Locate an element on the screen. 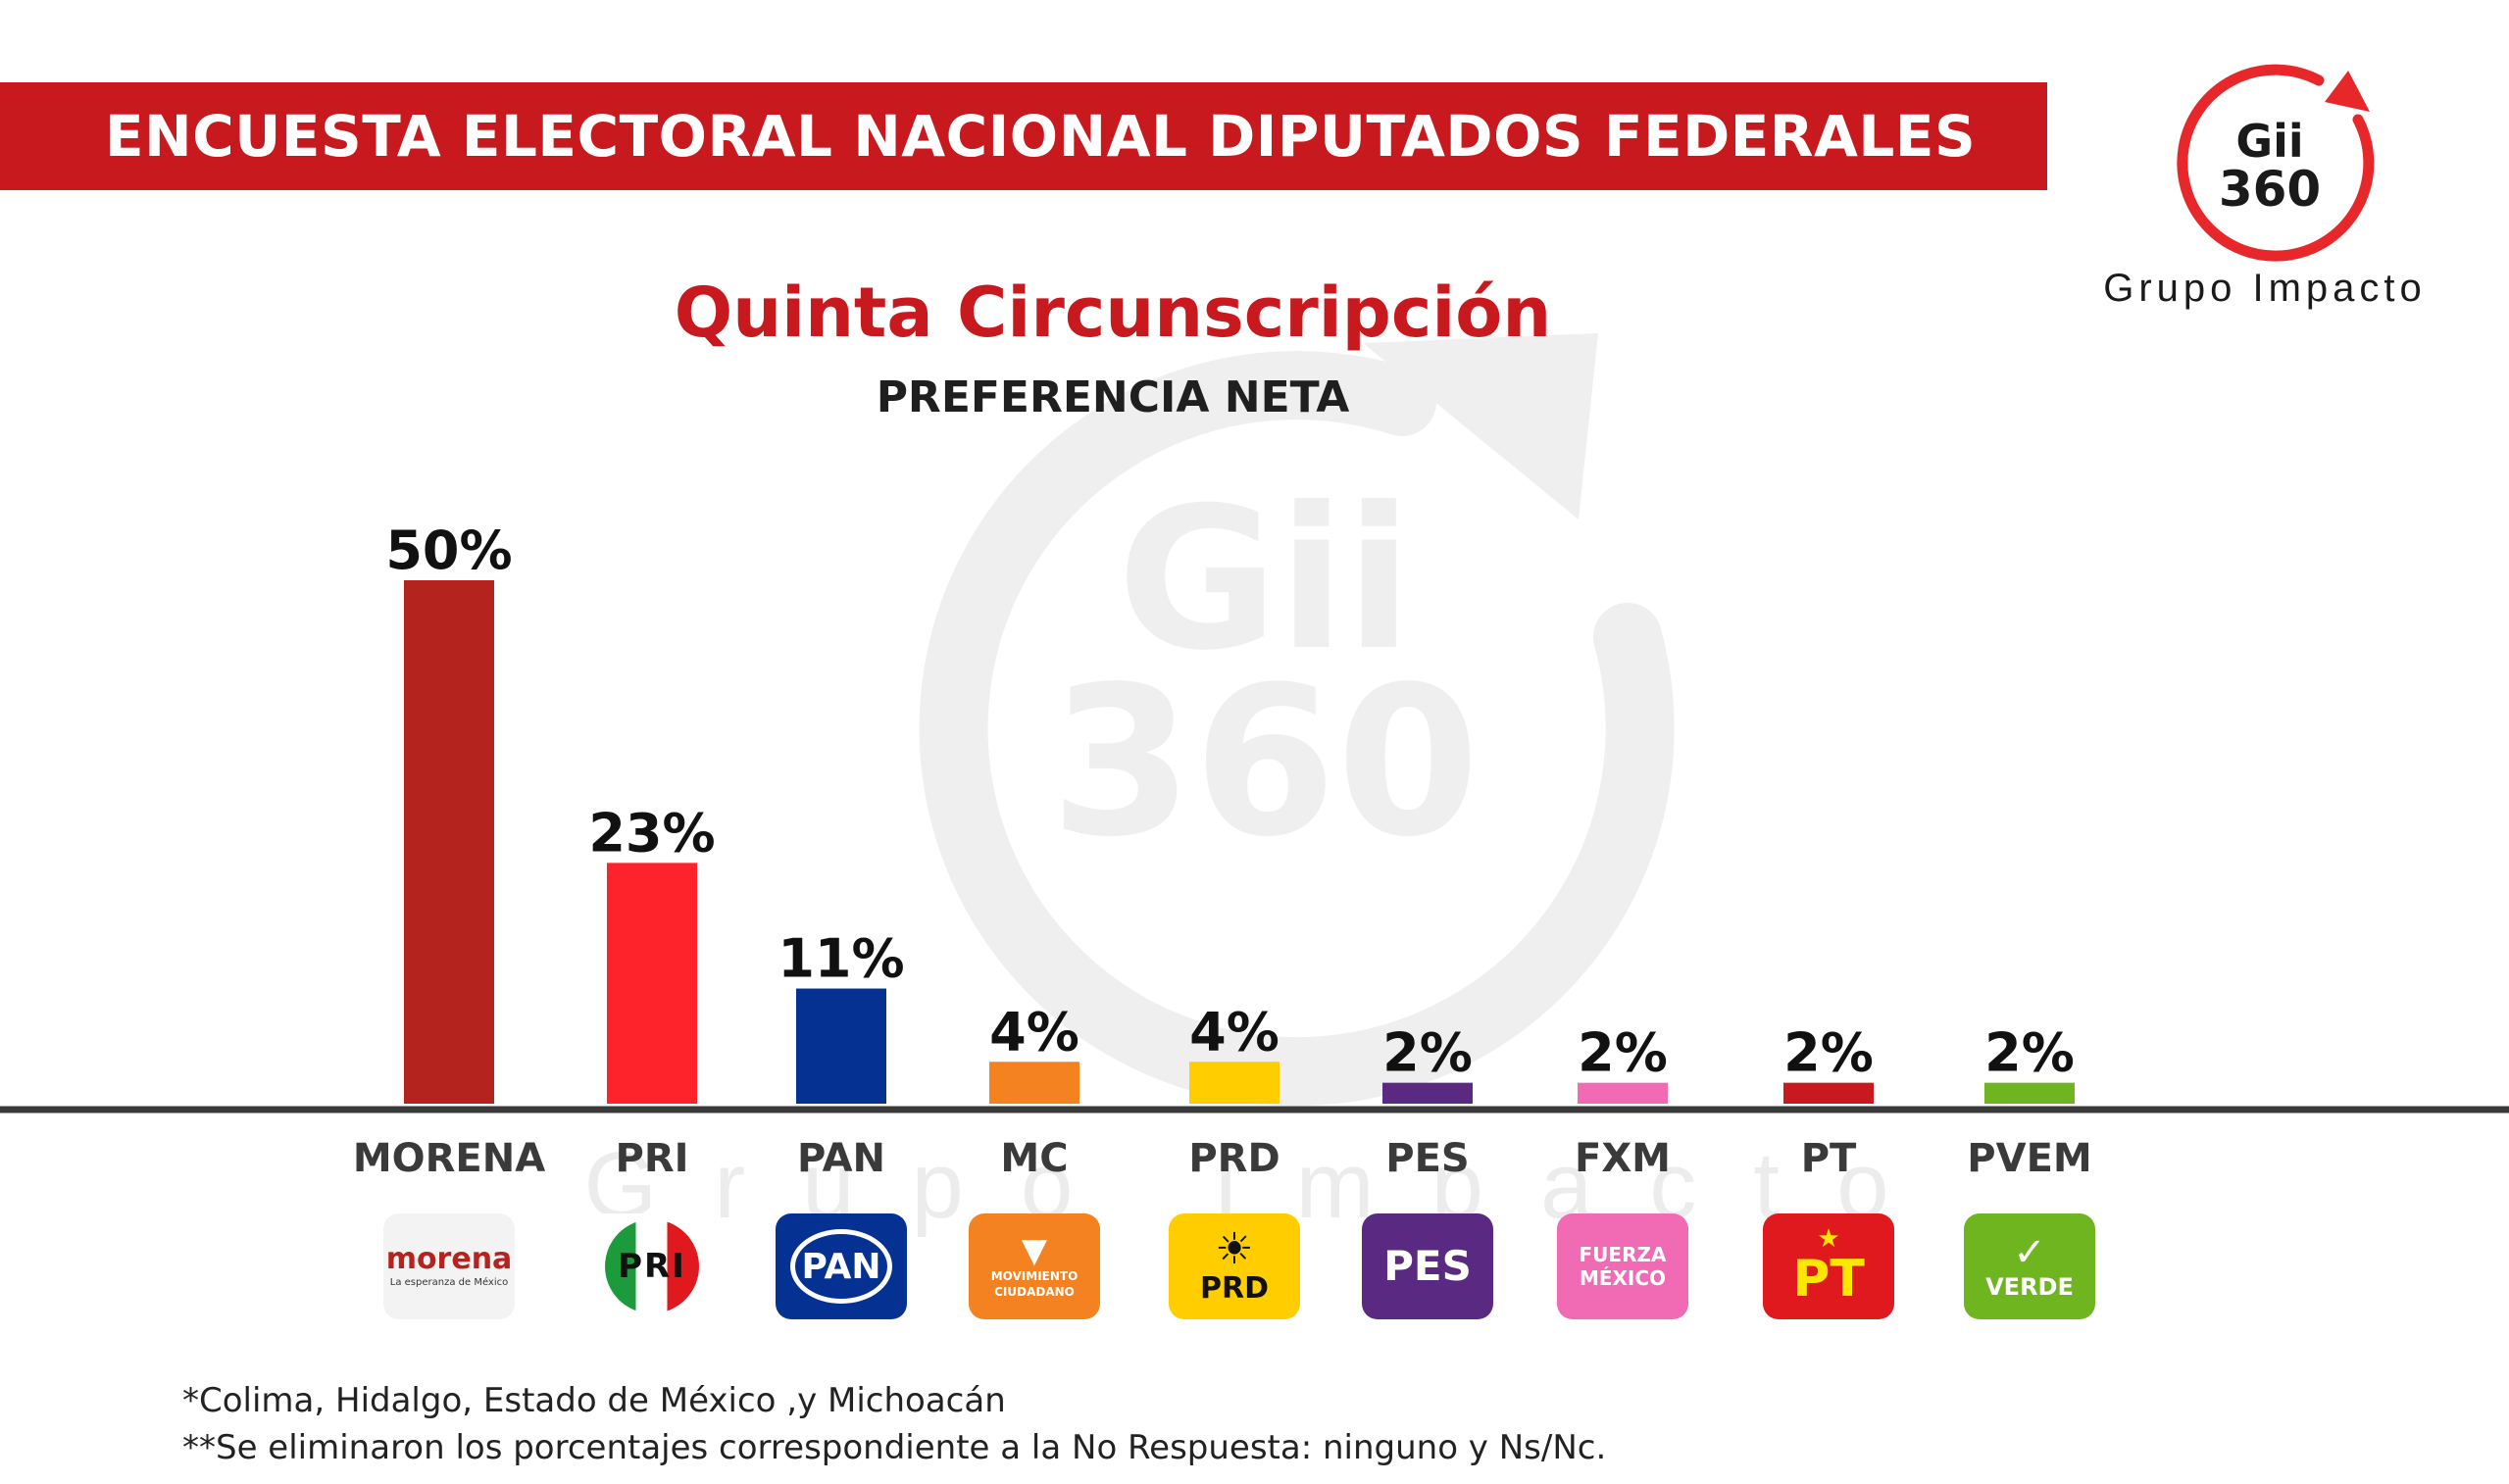 The width and height of the screenshot is (2509, 1484). bar-prd is located at coordinates (1234, 1083).